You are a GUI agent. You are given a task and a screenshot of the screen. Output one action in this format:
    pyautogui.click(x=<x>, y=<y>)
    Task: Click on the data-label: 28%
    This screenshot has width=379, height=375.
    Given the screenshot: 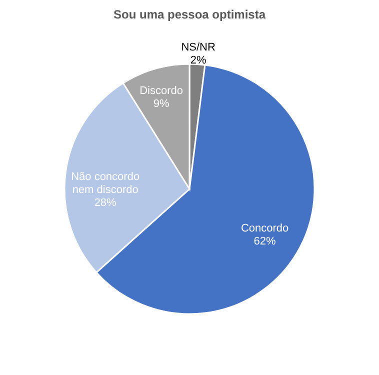 What is the action you would take?
    pyautogui.click(x=105, y=203)
    